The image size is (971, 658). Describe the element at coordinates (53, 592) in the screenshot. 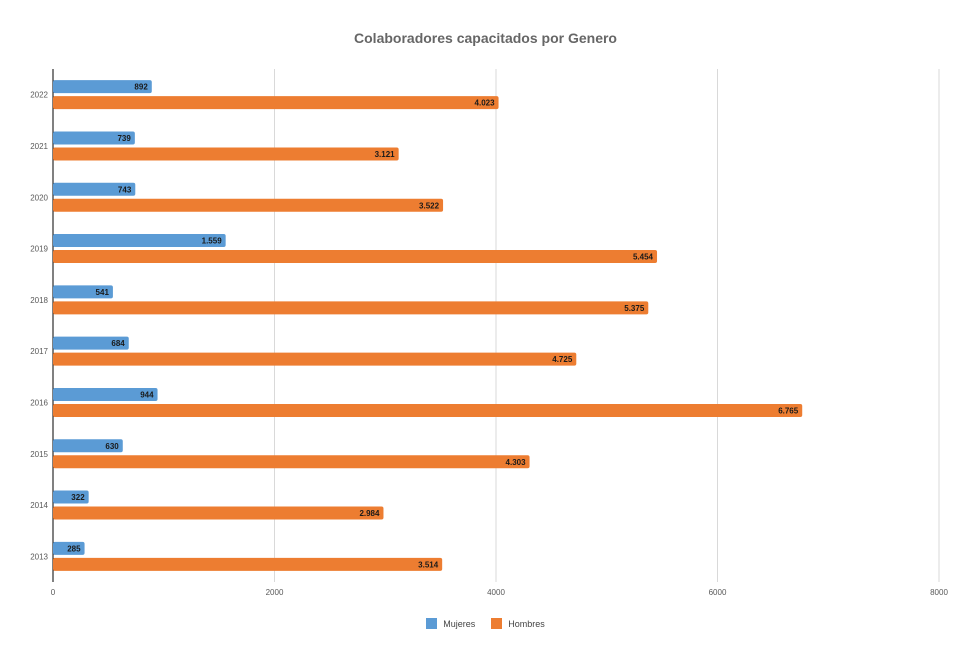

I see `x-tick-label: 0` at that location.